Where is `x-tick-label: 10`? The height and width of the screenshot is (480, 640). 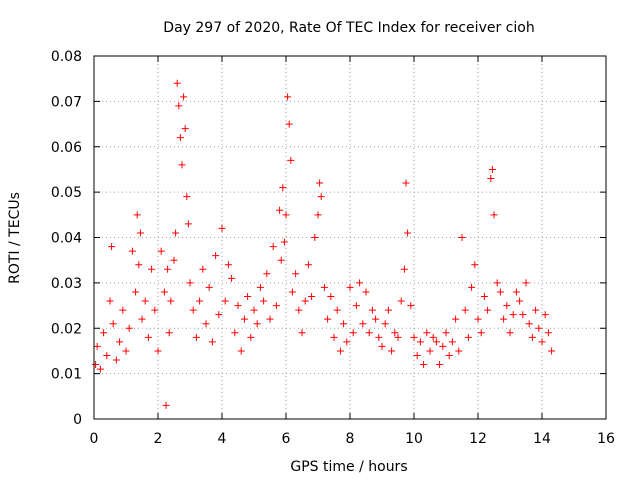 x-tick-label: 10 is located at coordinates (414, 439).